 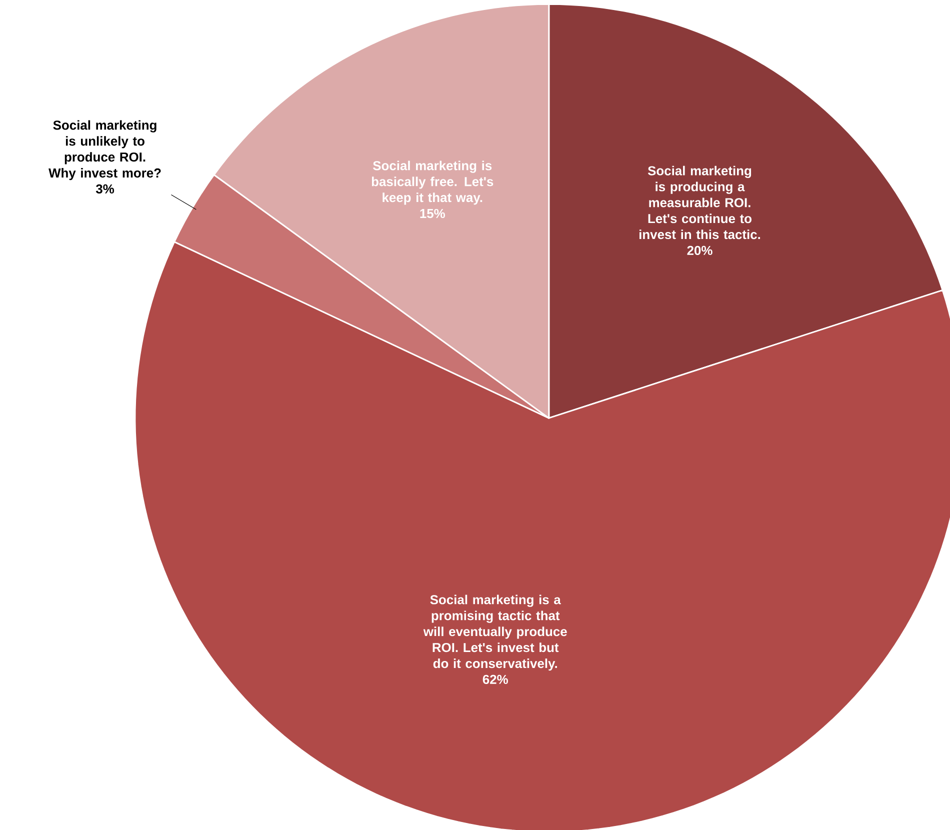 I want to click on data-label: 62%, so click(x=495, y=679).